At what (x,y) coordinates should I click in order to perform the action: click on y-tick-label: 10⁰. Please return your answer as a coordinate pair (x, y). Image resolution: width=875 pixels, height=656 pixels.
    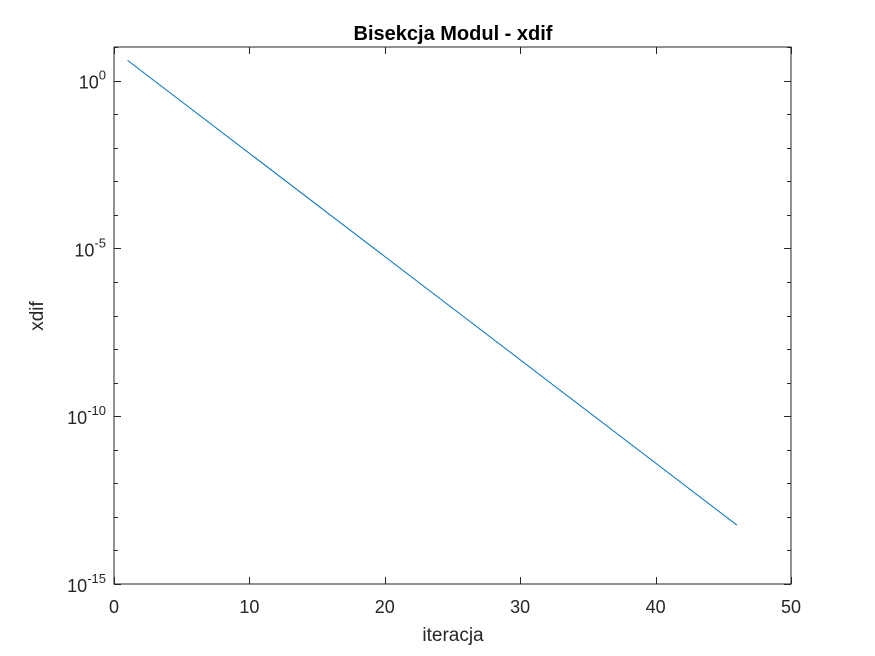
    Looking at the image, I should click on (92, 80).